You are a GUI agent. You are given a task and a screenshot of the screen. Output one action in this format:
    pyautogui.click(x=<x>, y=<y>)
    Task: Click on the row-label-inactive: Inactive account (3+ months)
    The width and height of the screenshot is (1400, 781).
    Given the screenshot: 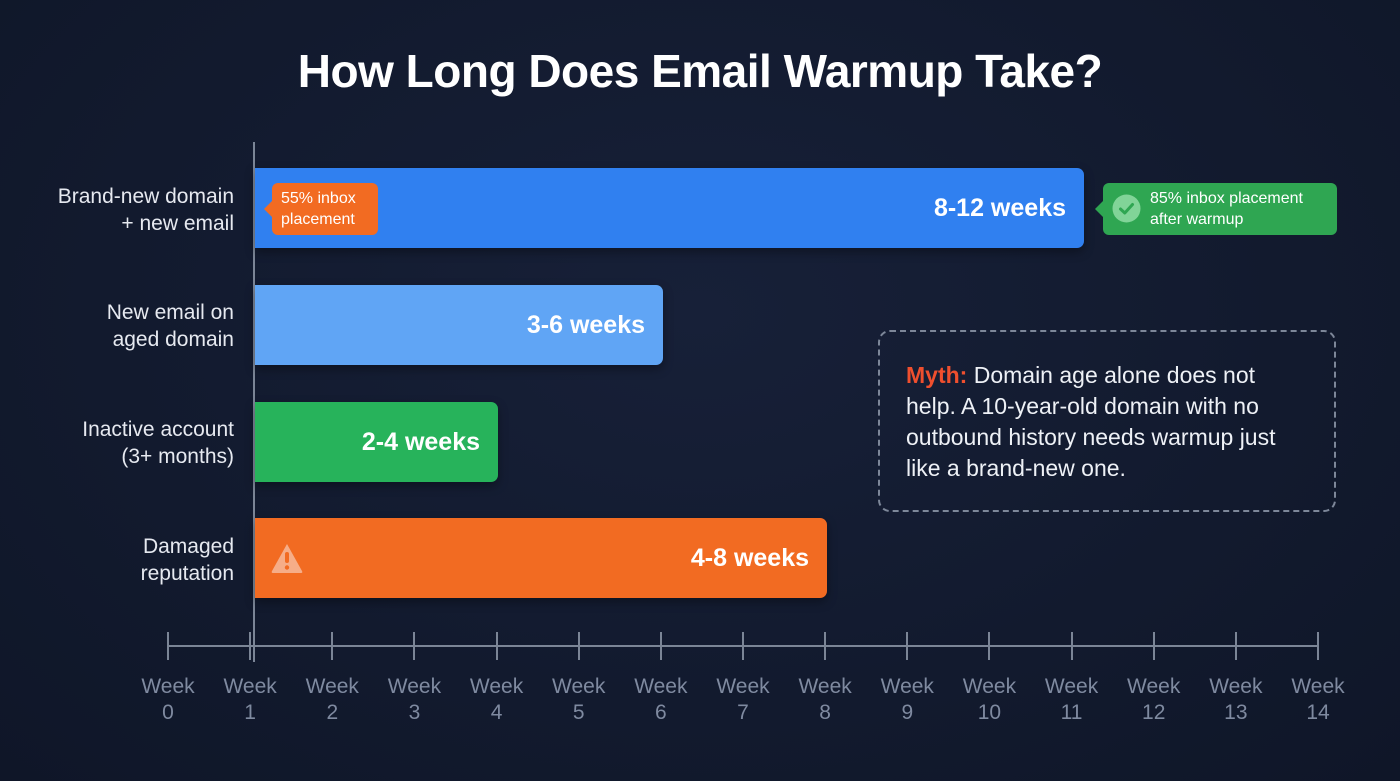 What is the action you would take?
    pyautogui.click(x=158, y=443)
    